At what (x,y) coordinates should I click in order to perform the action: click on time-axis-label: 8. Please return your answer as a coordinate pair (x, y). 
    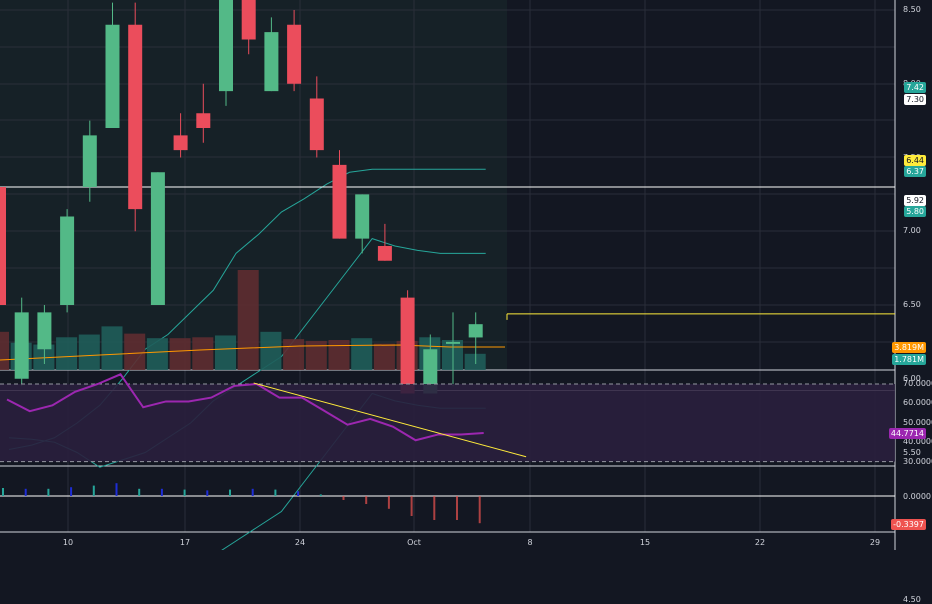
    Looking at the image, I should click on (530, 542).